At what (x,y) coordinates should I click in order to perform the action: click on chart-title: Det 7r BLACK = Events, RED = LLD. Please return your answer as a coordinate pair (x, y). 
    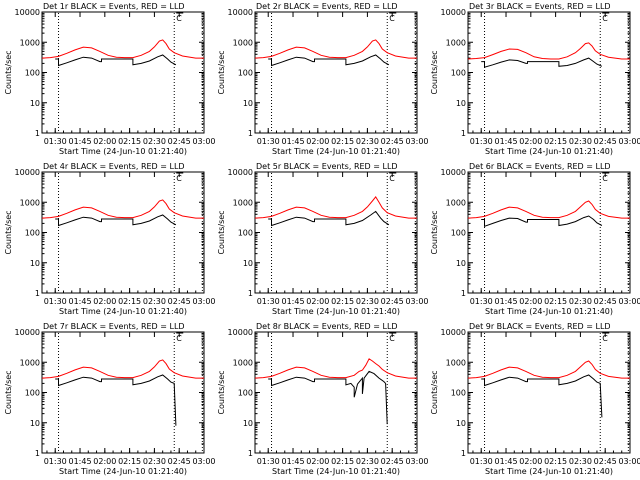
    Looking at the image, I should click on (114, 326).